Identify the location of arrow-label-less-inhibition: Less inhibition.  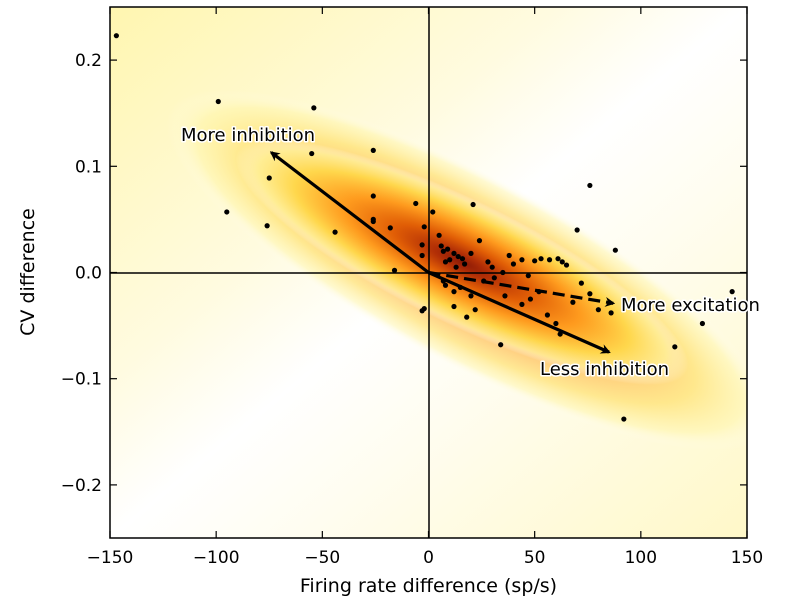
(604, 369).